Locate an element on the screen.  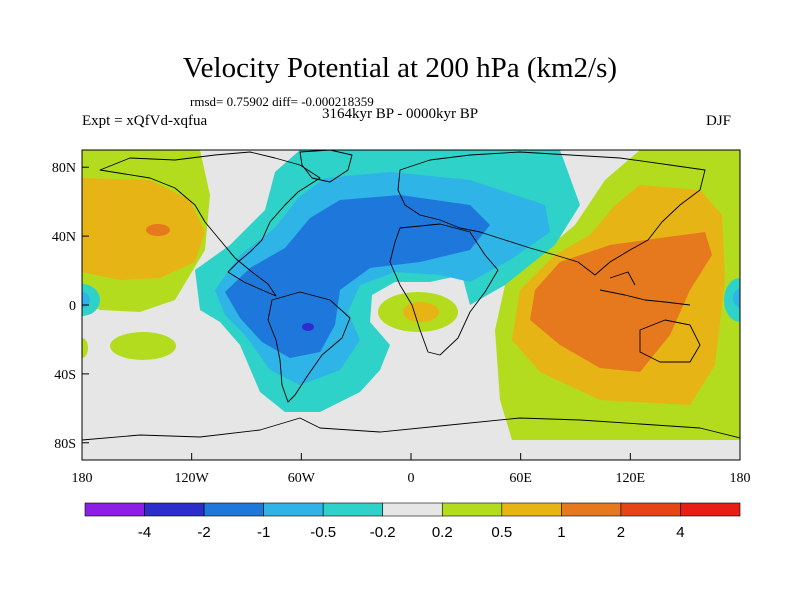
period-label: 3164kyr BP - 0000kyr BP is located at coordinates (400, 114).